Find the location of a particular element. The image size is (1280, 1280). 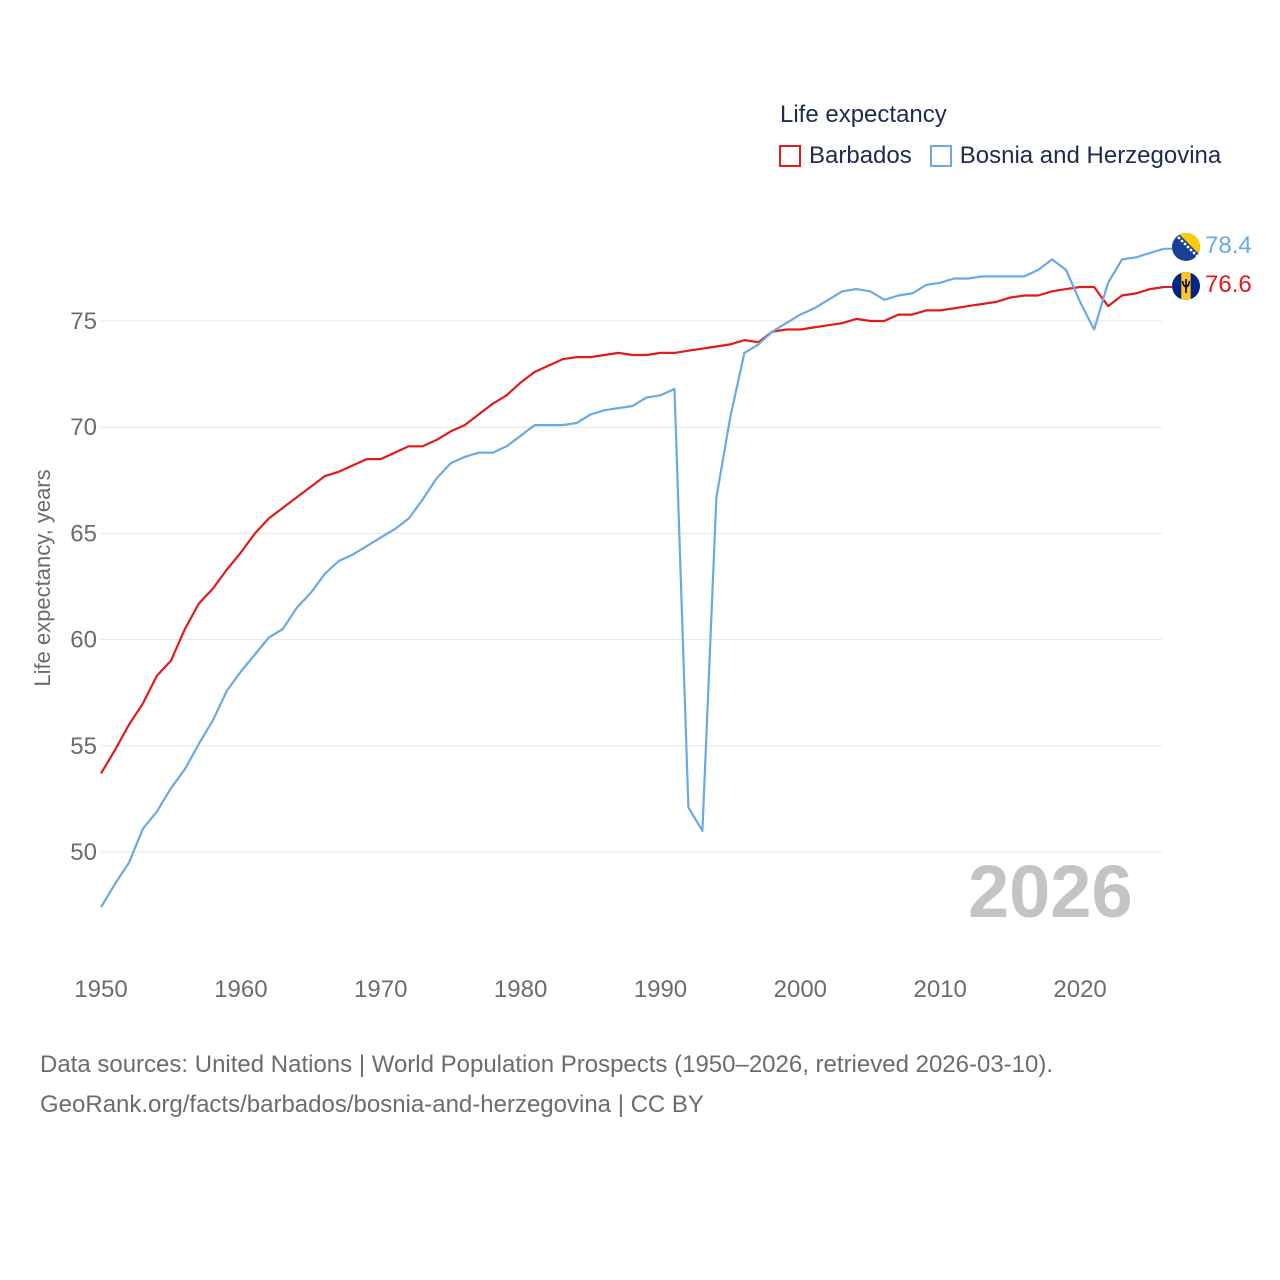

barbados-flag-icon is located at coordinates (1186, 286).